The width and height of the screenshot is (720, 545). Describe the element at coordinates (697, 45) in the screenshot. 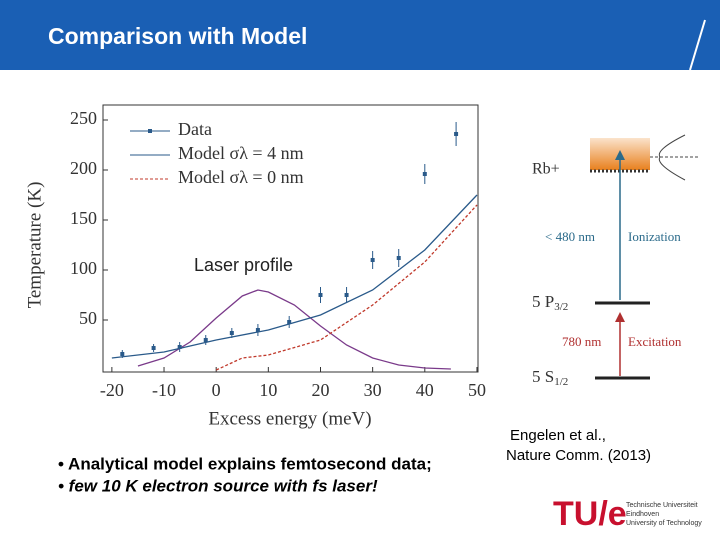

I see `header-slash` at that location.